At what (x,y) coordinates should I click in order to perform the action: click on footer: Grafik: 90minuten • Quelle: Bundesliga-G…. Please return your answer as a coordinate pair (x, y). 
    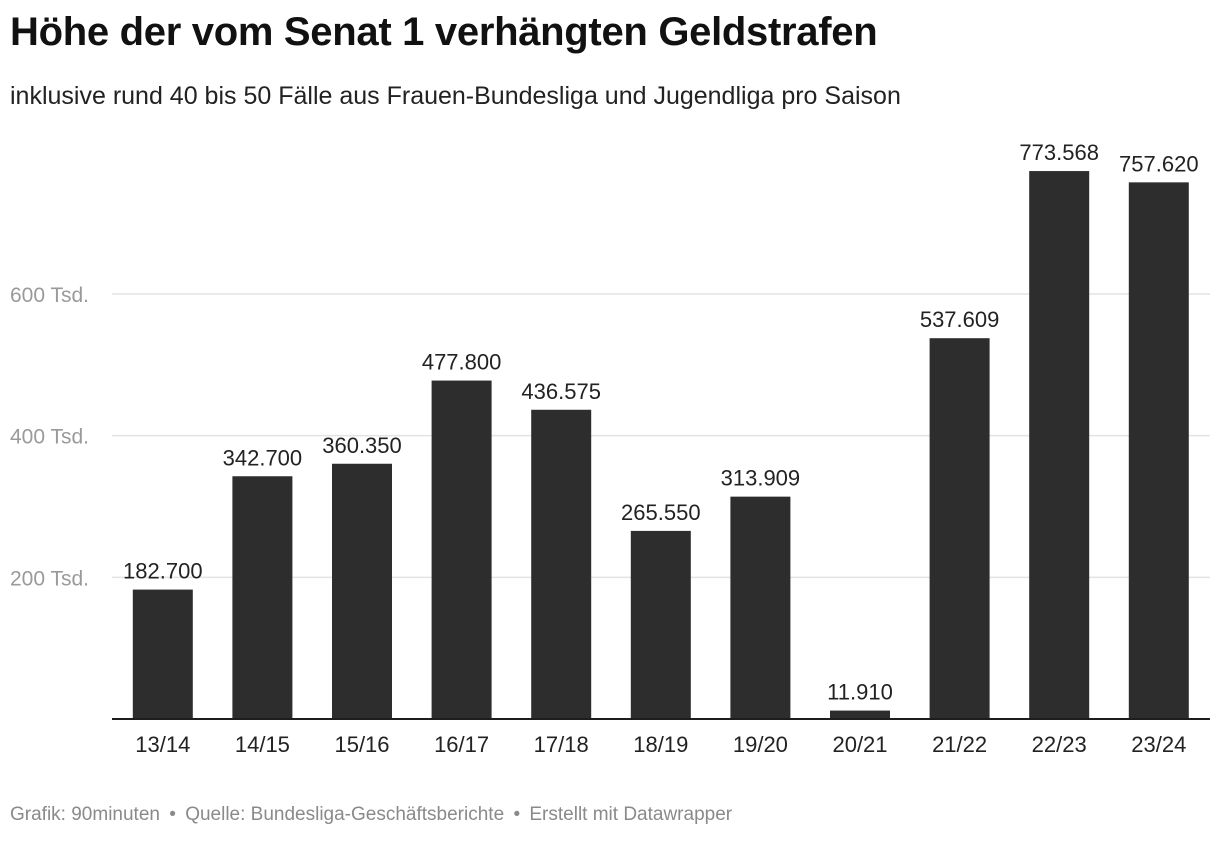
    Looking at the image, I should click on (371, 815).